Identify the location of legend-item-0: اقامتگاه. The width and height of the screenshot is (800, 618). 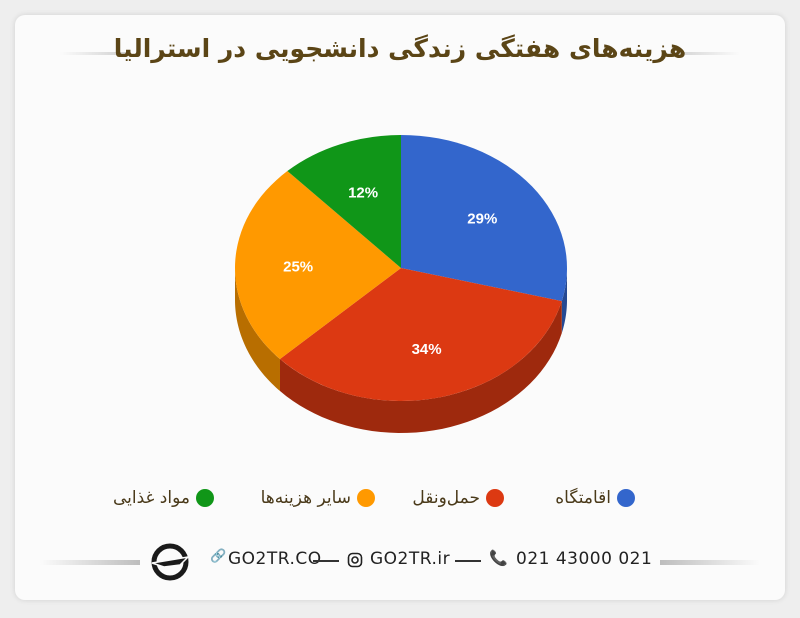
(595, 498).